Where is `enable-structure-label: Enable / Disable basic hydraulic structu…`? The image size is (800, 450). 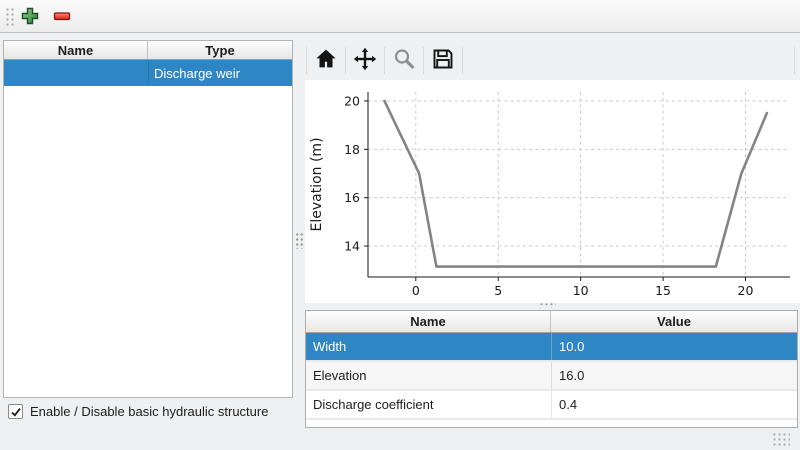
enable-structure-label: Enable / Disable basic hydraulic structu… is located at coordinates (149, 411).